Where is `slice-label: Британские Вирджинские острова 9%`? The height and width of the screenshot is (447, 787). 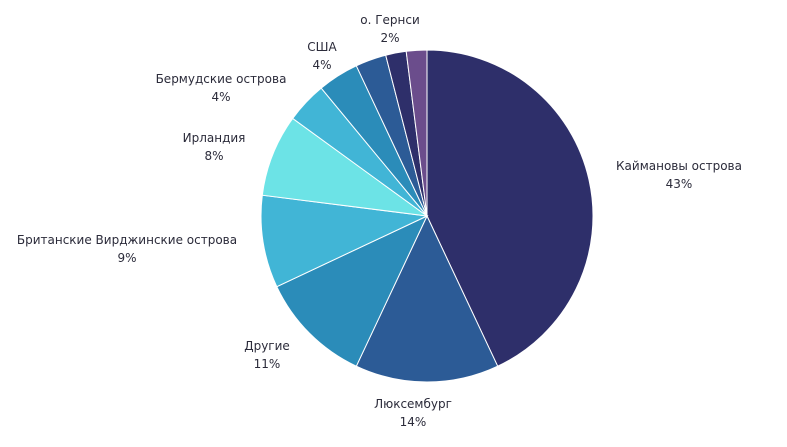 slice-label: Британские Вирджинские острова 9% is located at coordinates (127, 249).